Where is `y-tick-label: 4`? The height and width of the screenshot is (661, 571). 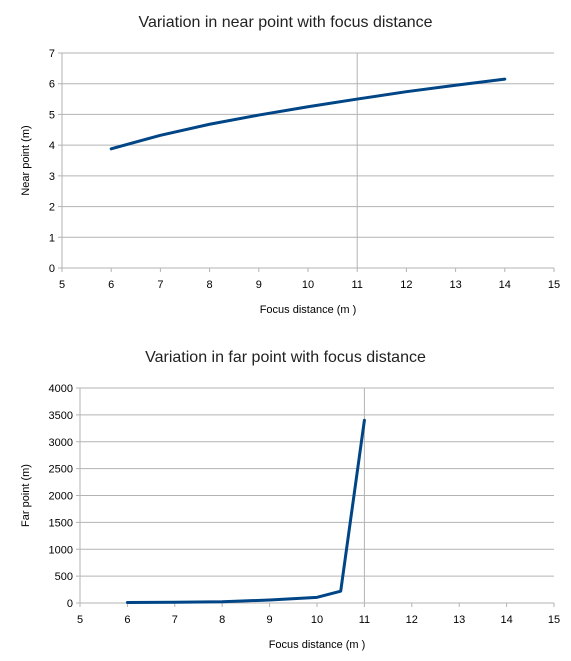 y-tick-label: 4 is located at coordinates (52, 146).